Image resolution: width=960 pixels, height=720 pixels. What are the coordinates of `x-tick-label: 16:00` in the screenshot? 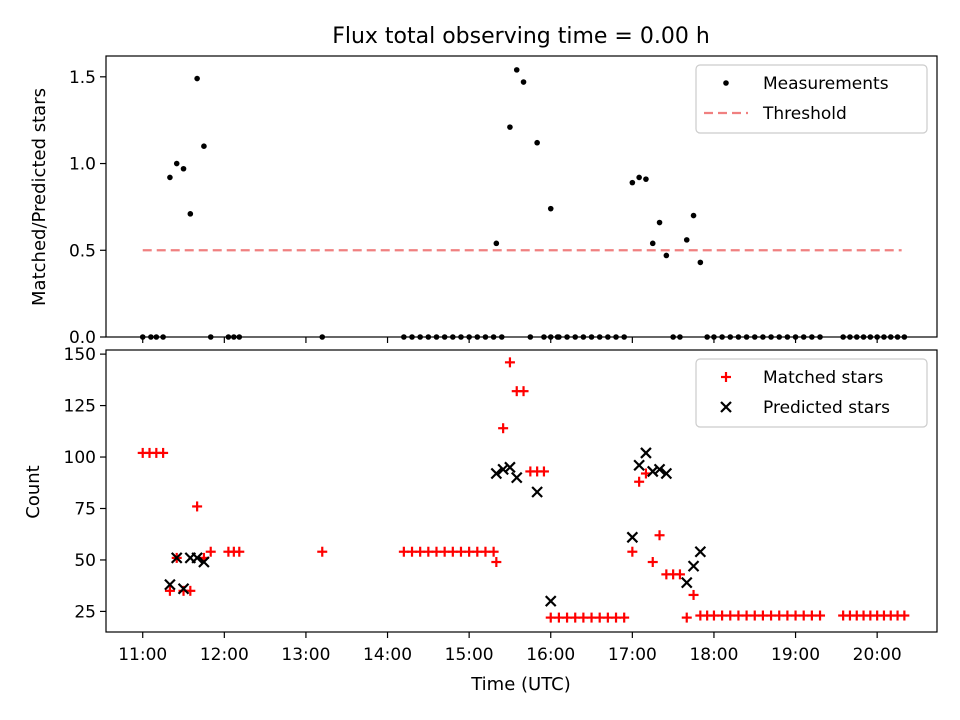 It's located at (550, 655).